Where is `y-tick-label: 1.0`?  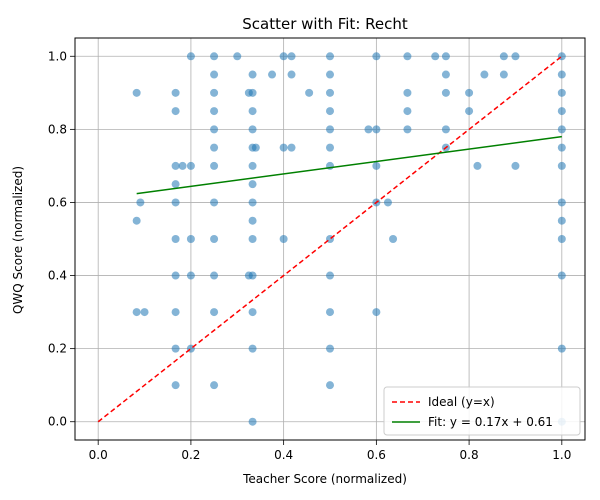 y-tick-label: 1.0 is located at coordinates (57, 56).